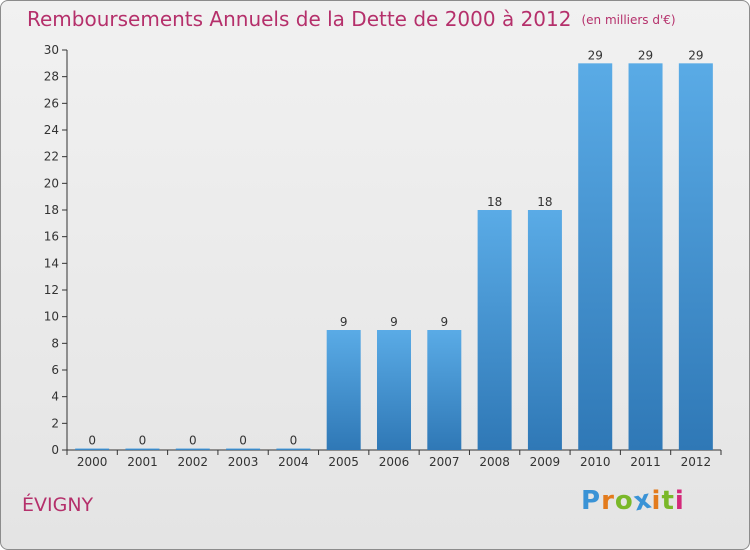  Describe the element at coordinates (142, 462) in the screenshot. I see `x-tick-label: 2001` at that location.